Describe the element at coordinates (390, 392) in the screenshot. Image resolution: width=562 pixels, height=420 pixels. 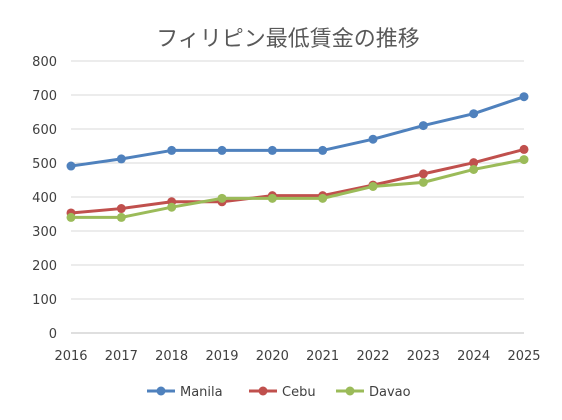
I see `legend-label-davao: Davao` at that location.